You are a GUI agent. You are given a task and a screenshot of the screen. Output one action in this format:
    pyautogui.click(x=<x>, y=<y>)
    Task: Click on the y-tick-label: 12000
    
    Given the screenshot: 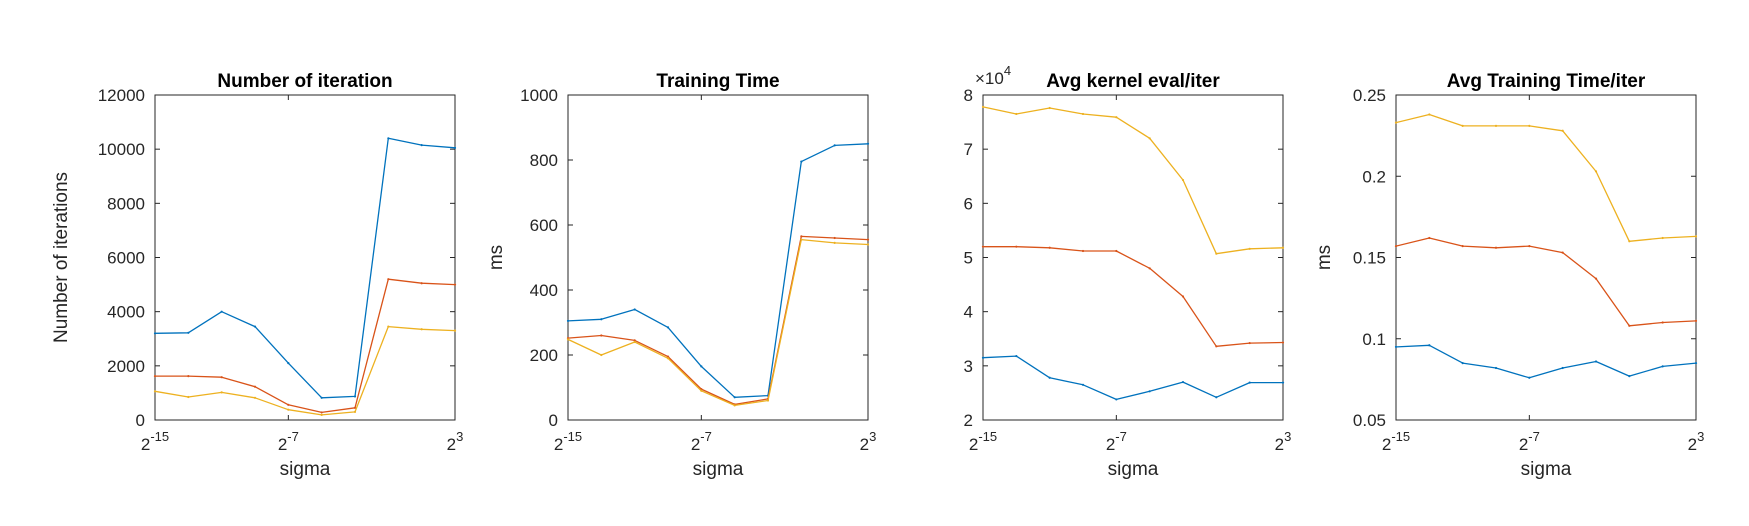 What is the action you would take?
    pyautogui.click(x=121, y=95)
    